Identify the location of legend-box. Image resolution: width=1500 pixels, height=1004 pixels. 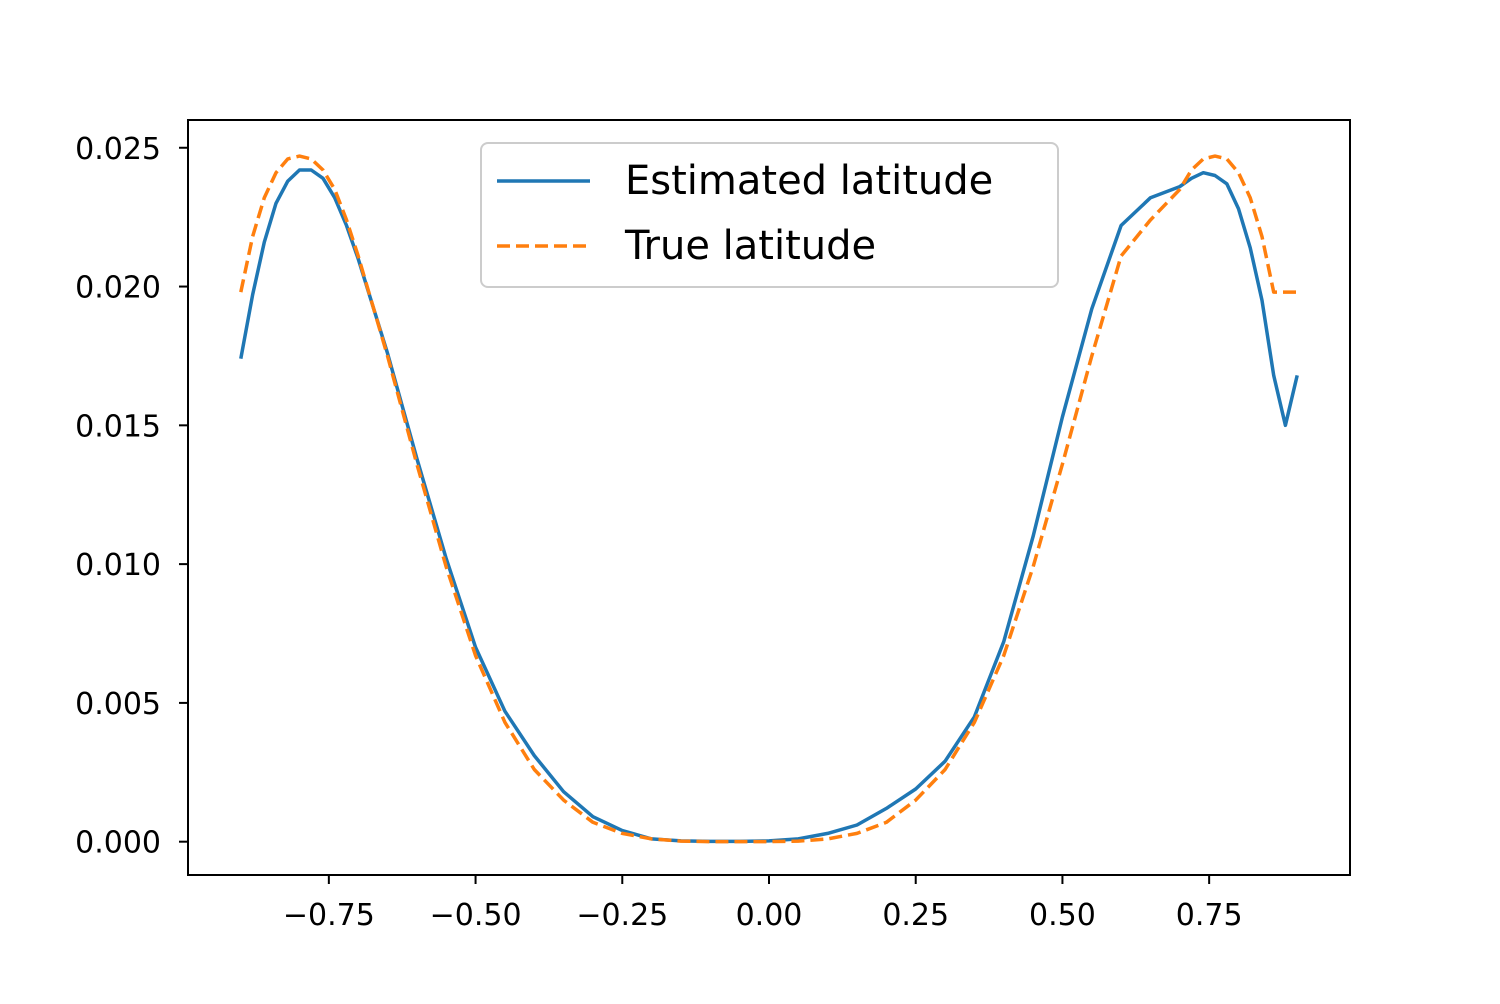
(769, 215).